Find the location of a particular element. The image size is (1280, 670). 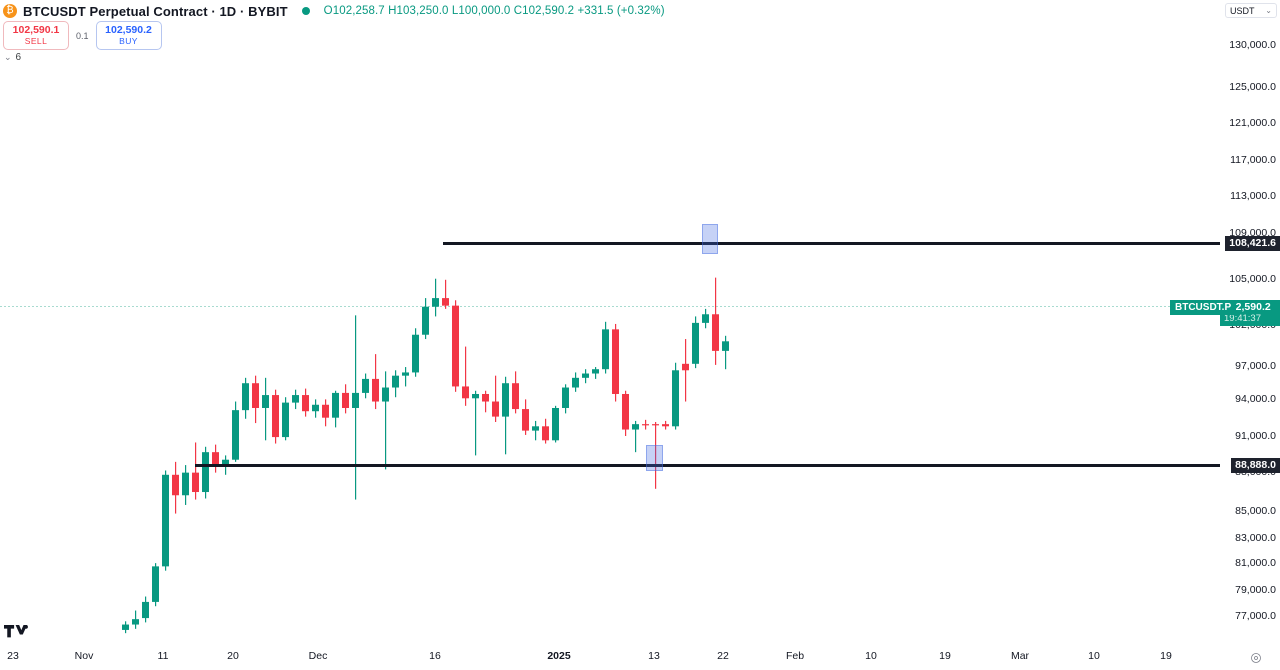

time-tick: Feb is located at coordinates (795, 656).